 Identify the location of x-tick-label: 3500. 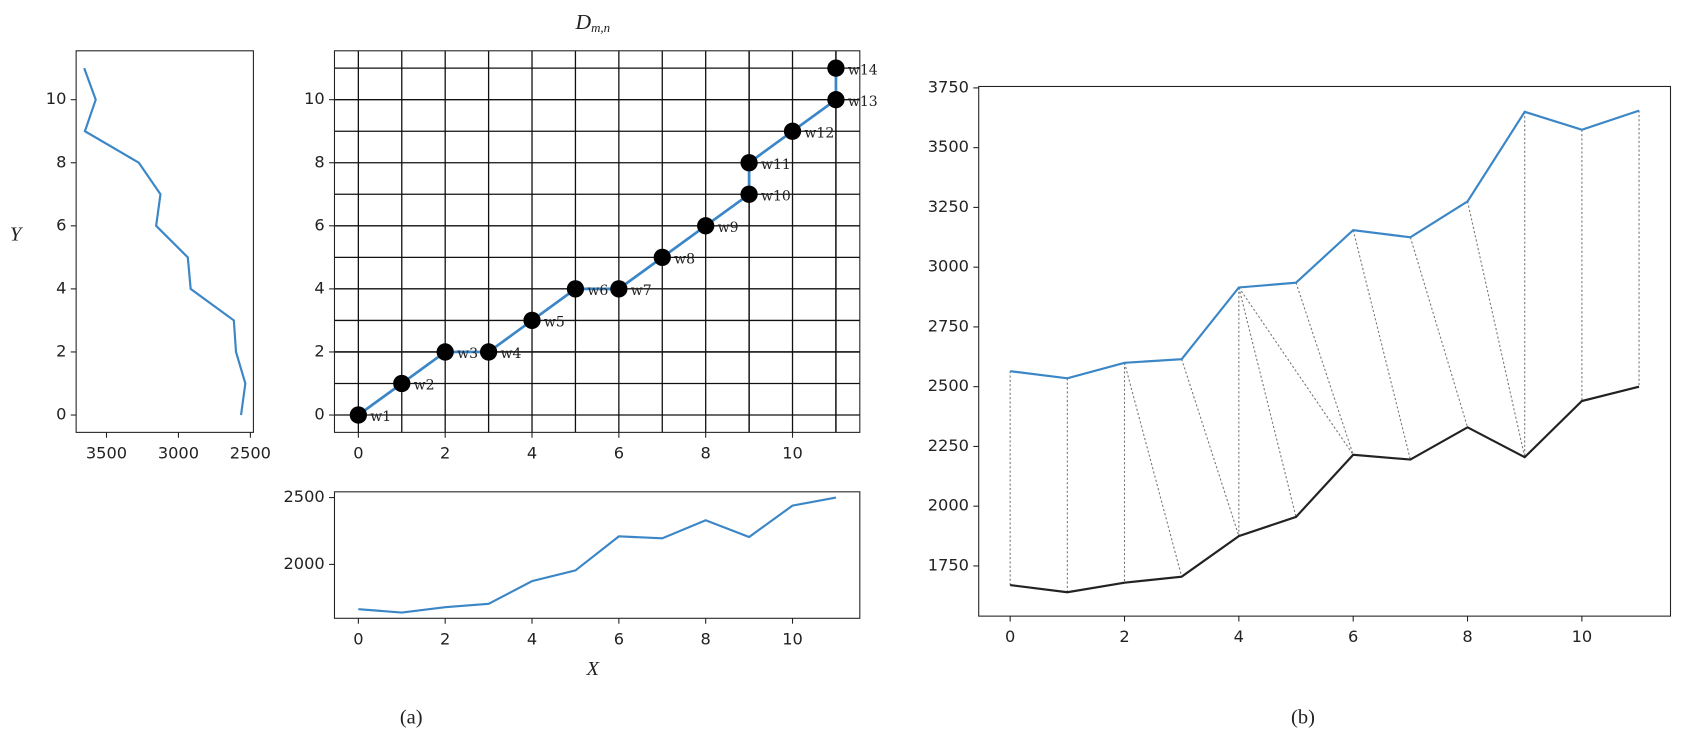
(106, 452).